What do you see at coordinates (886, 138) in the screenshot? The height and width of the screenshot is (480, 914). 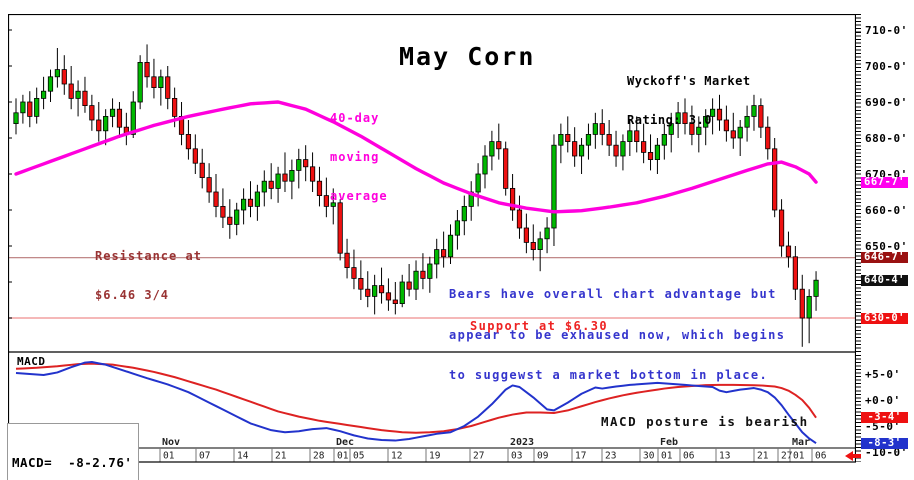 I see `axis-label: 680-0'` at bounding box center [886, 138].